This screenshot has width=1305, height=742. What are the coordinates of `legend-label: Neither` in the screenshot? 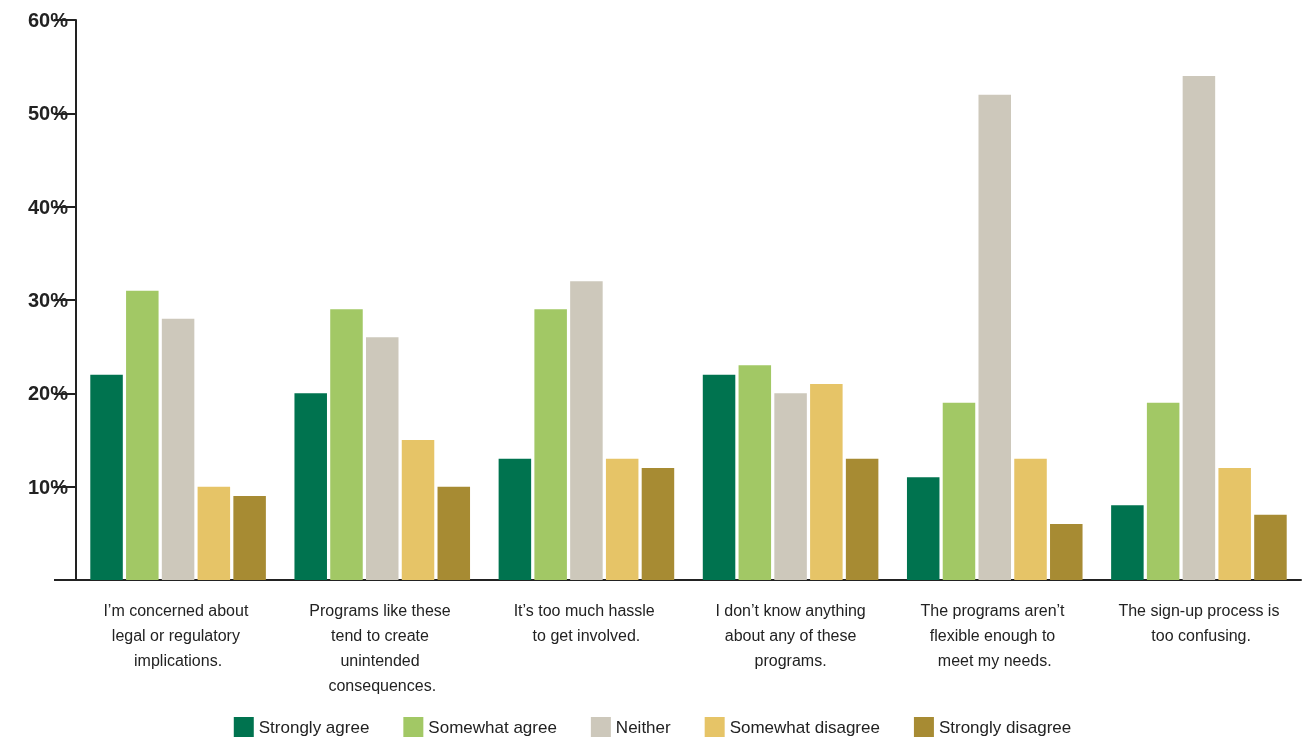 It's located at (643, 727).